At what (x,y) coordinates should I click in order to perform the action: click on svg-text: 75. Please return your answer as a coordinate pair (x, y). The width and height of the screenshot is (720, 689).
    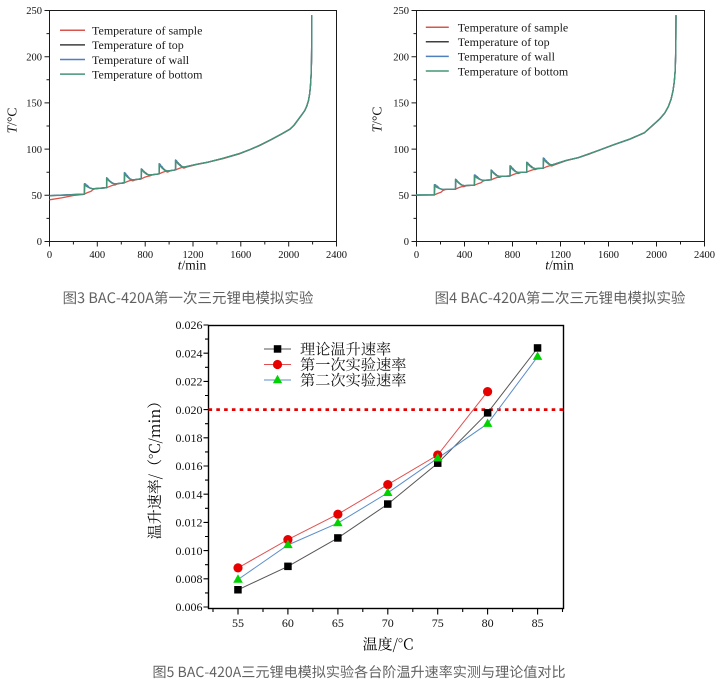
    Looking at the image, I should click on (438, 623).